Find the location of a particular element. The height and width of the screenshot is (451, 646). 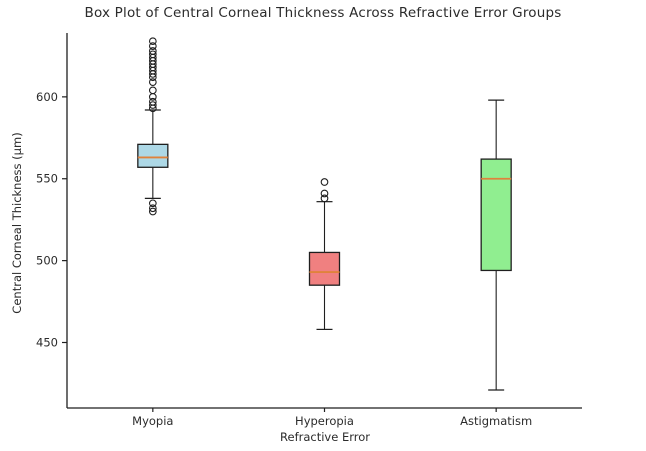

y-tick-label: 550 is located at coordinates (47, 179).